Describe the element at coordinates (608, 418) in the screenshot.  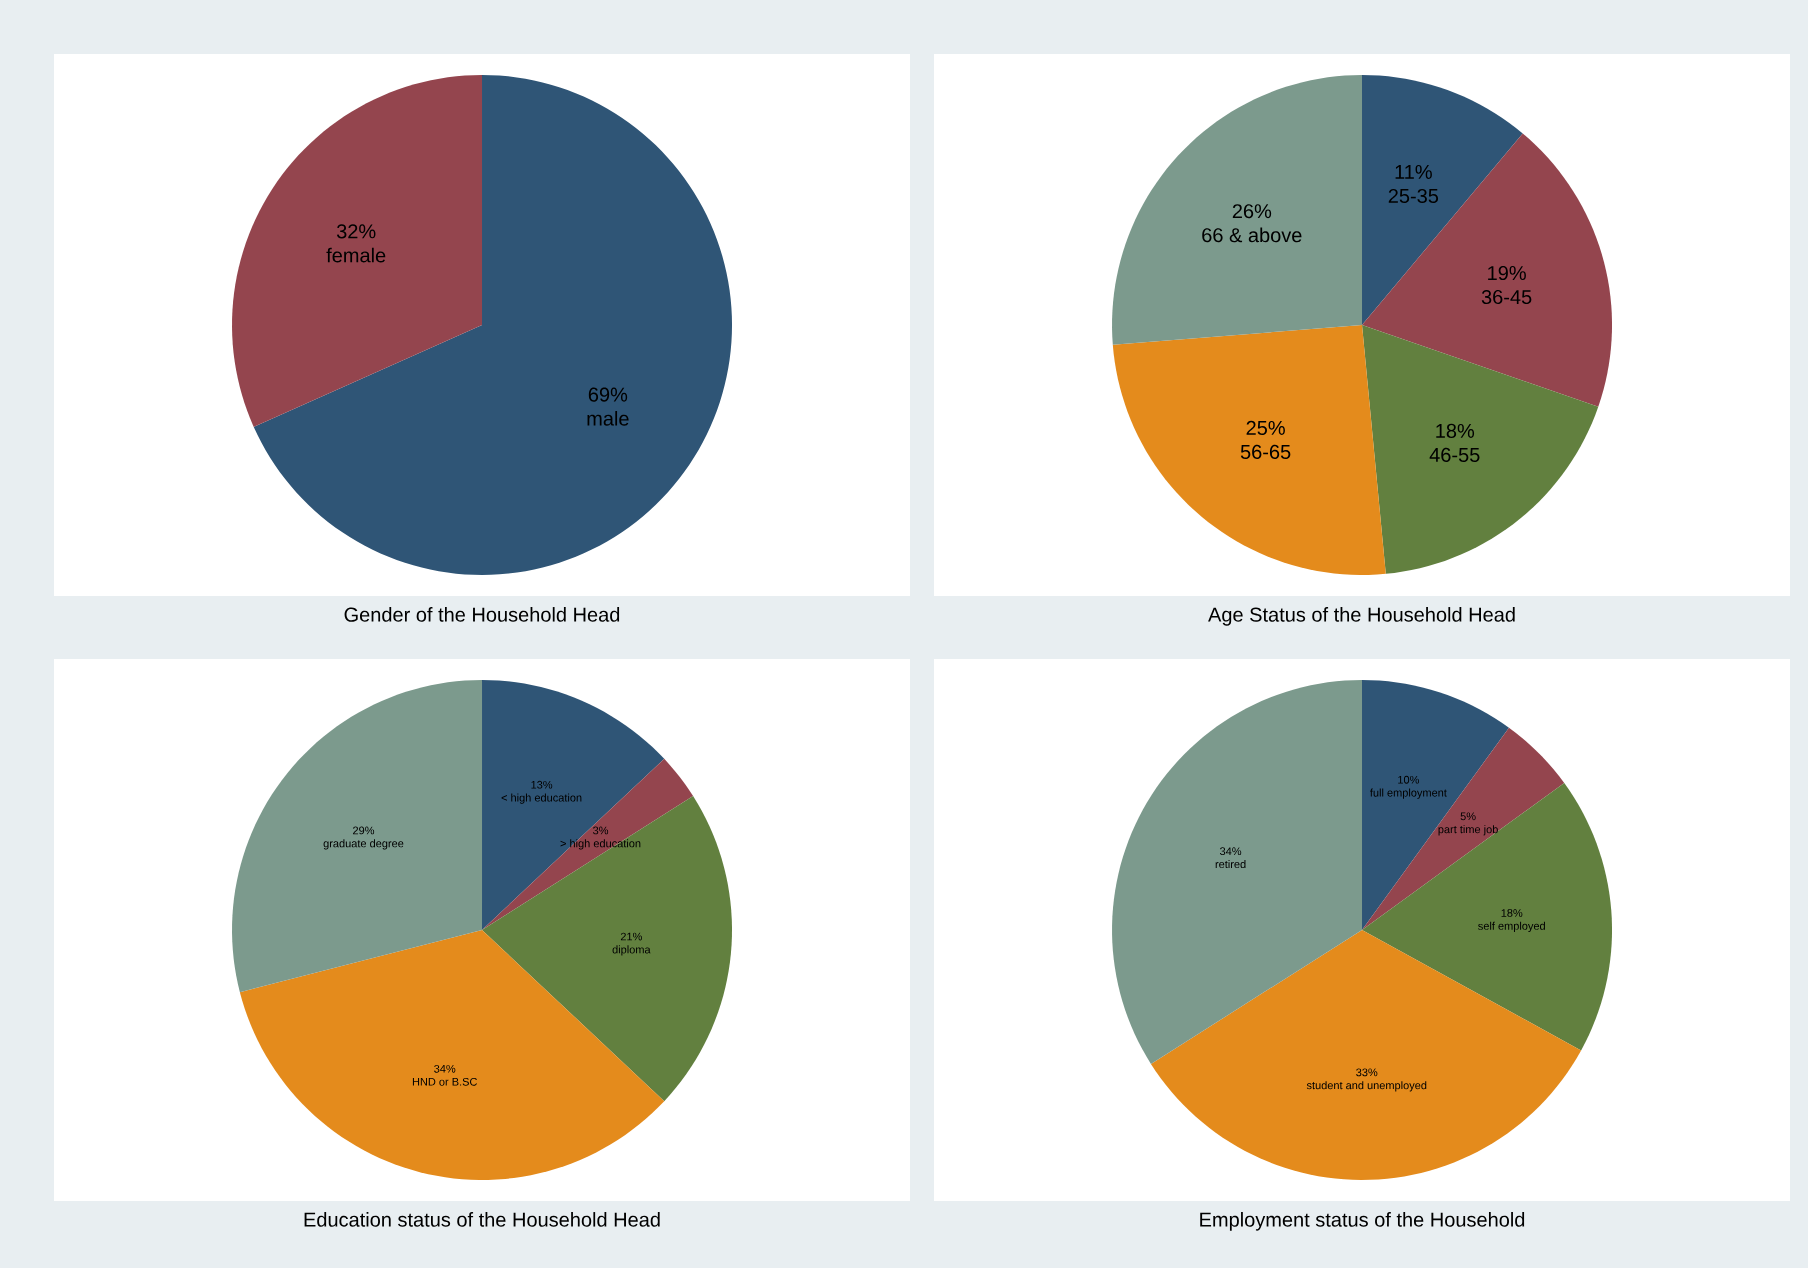
I see `slice-label: male` at that location.